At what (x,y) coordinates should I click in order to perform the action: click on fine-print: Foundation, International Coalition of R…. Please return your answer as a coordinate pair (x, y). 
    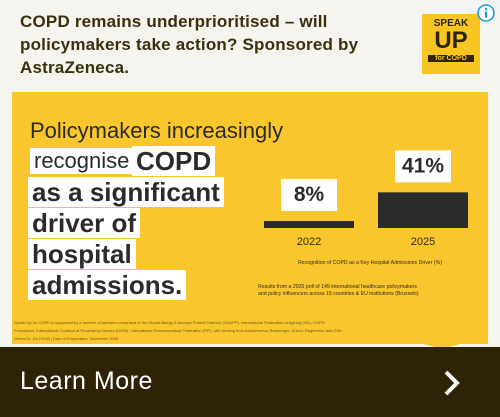
    Looking at the image, I should click on (179, 330).